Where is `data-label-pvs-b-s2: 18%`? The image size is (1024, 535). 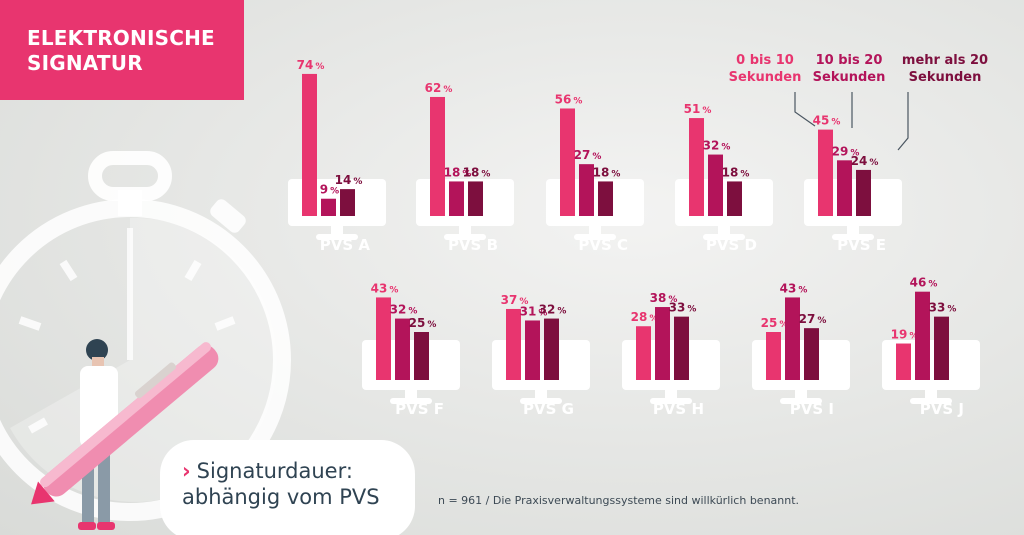
data-label-pvs-b-s2: 18% is located at coordinates (458, 172).